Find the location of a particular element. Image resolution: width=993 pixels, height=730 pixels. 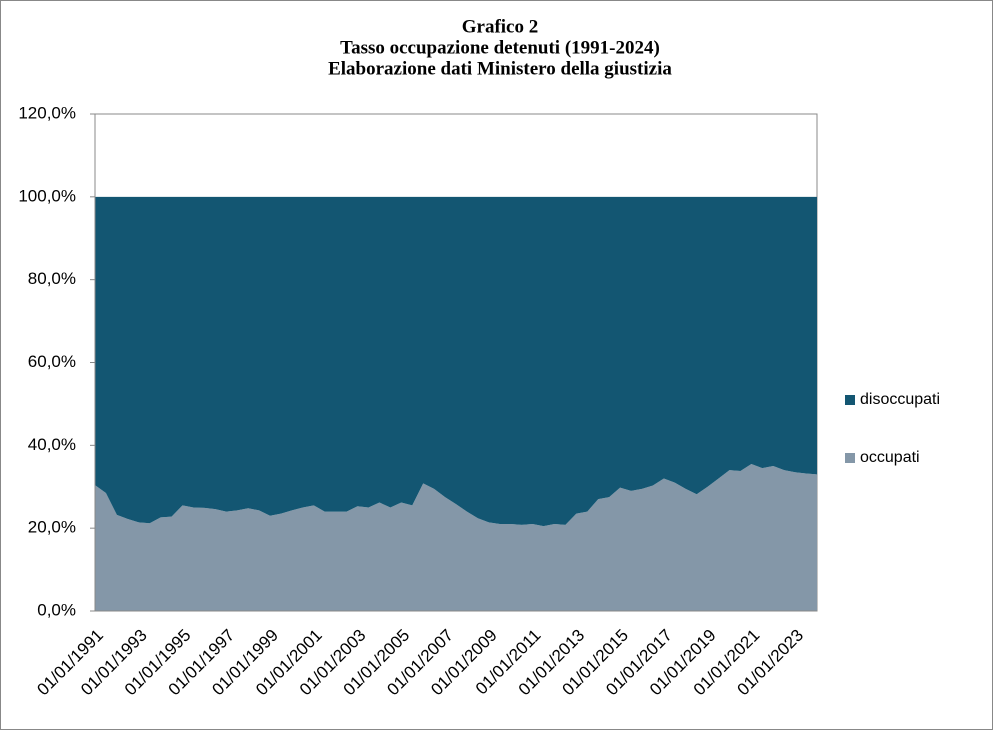

y-tick-label: 60,0% is located at coordinates (52, 361).